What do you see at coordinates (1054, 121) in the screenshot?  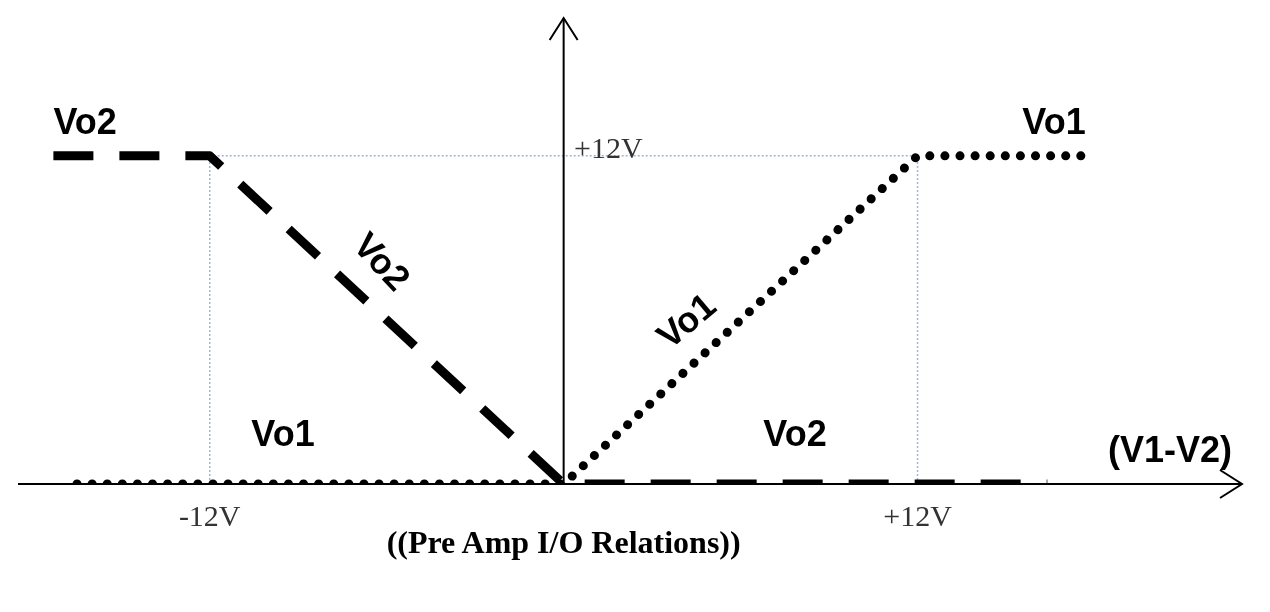 I see `series-label: Vo1` at bounding box center [1054, 121].